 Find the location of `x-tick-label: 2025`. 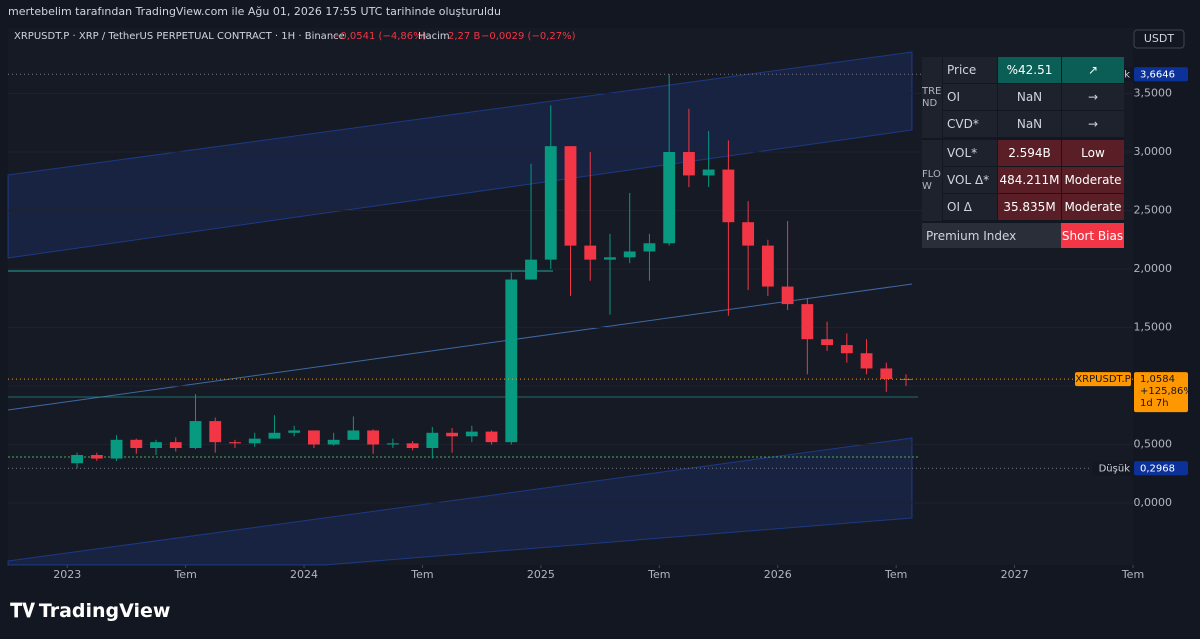

x-tick-label: 2025 is located at coordinates (541, 574).